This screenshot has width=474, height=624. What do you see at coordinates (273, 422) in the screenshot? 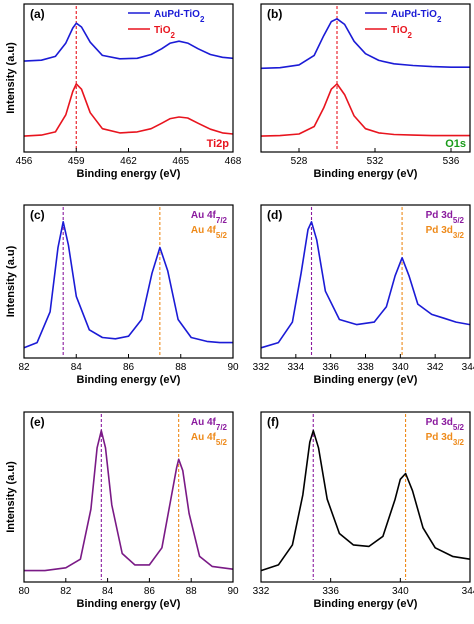
I see `panel-label: (f)` at bounding box center [273, 422].